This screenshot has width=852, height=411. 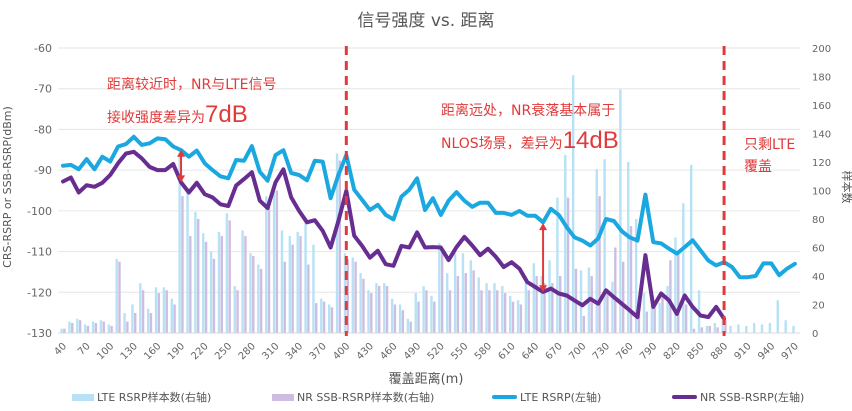 I want to click on x-tick-label: 910, so click(x=743, y=351).